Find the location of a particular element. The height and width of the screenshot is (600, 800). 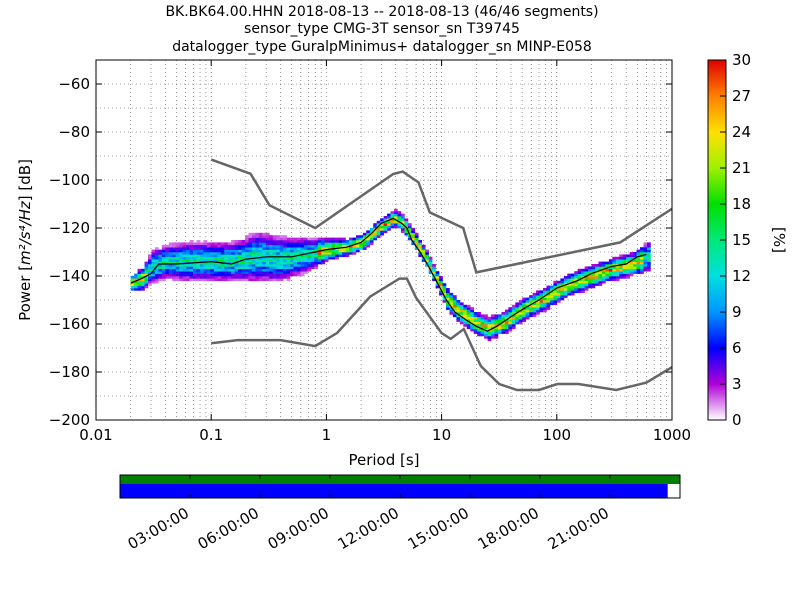

coverage-time-label: 12:00:00 is located at coordinates (368, 528).